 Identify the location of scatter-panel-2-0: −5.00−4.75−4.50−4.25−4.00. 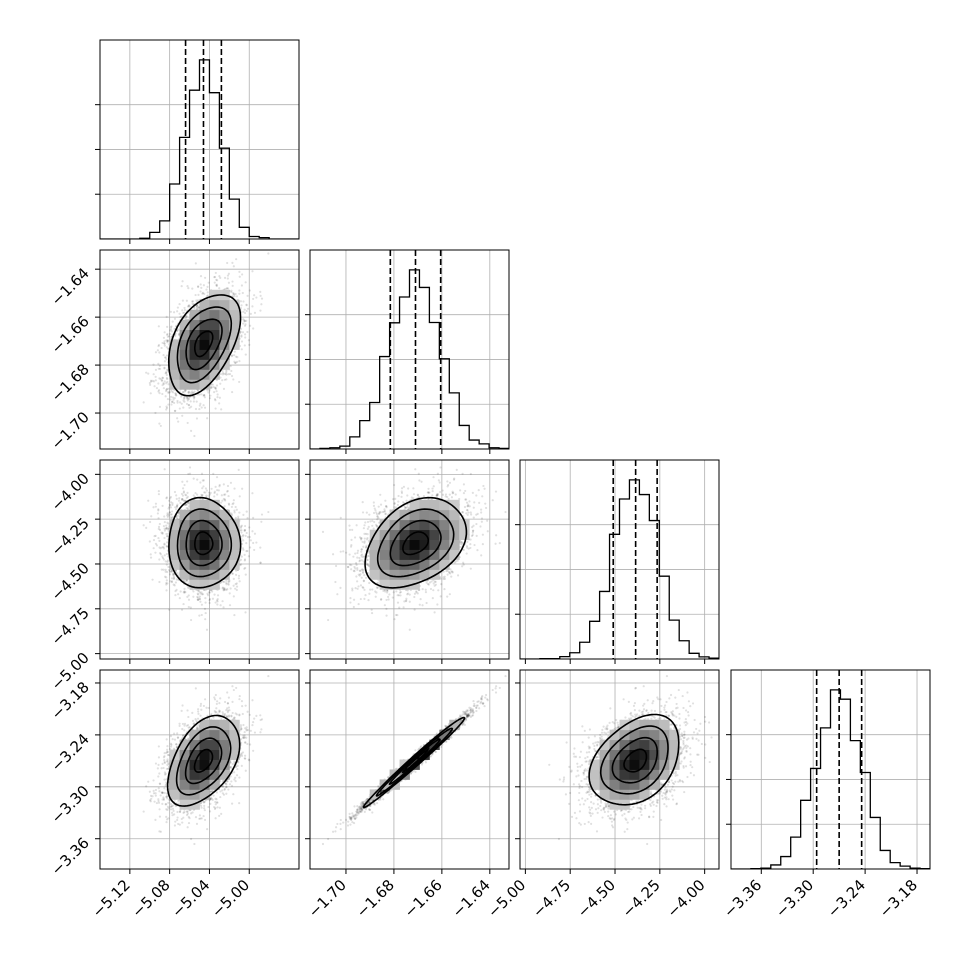
(173, 577).